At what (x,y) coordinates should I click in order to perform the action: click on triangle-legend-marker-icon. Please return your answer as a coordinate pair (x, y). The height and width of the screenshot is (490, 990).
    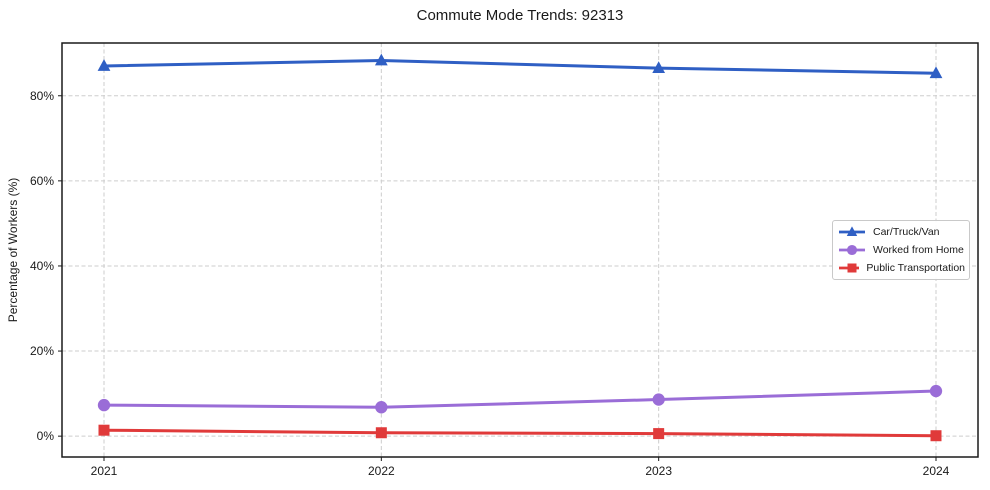
    Looking at the image, I should click on (852, 231).